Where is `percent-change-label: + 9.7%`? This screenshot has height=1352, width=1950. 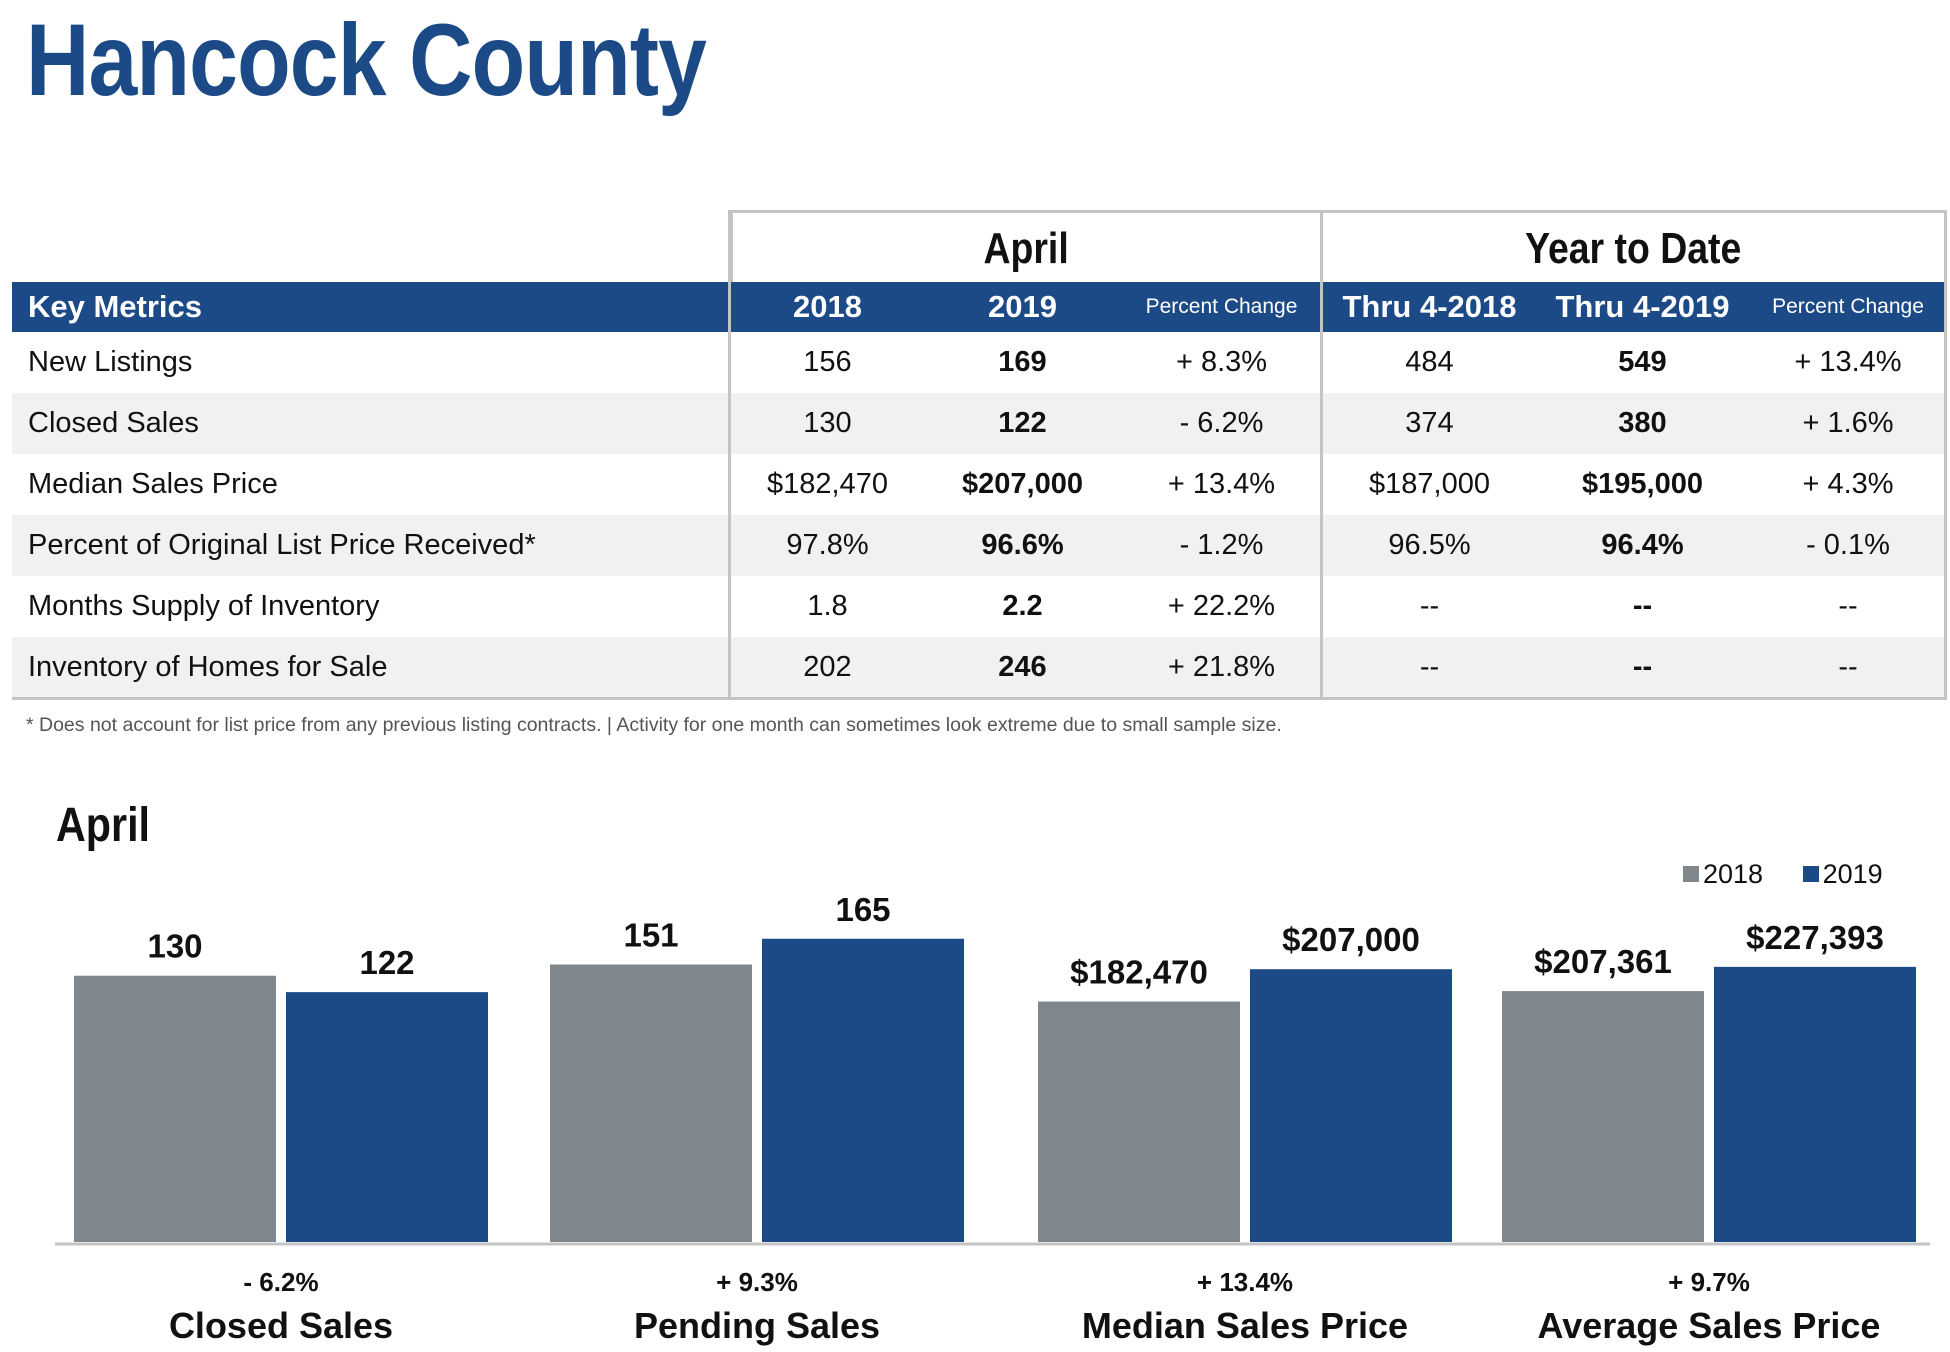
percent-change-label: + 9.7% is located at coordinates (1709, 1282).